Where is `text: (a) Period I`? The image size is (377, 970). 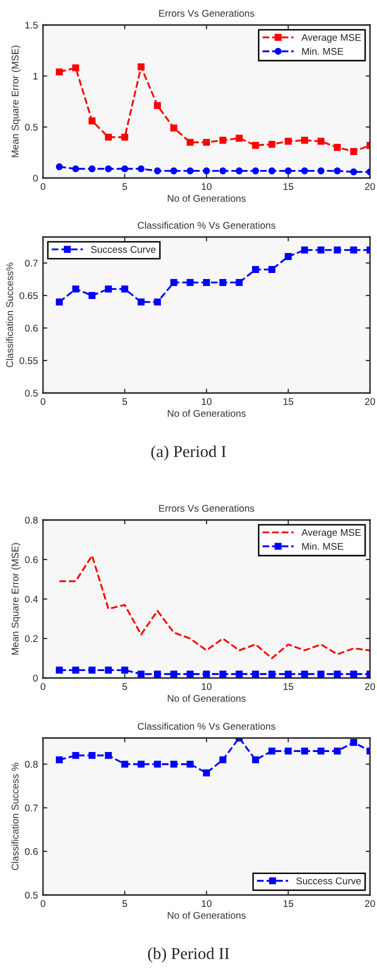
text: (a) Period I is located at coordinates (188, 453).